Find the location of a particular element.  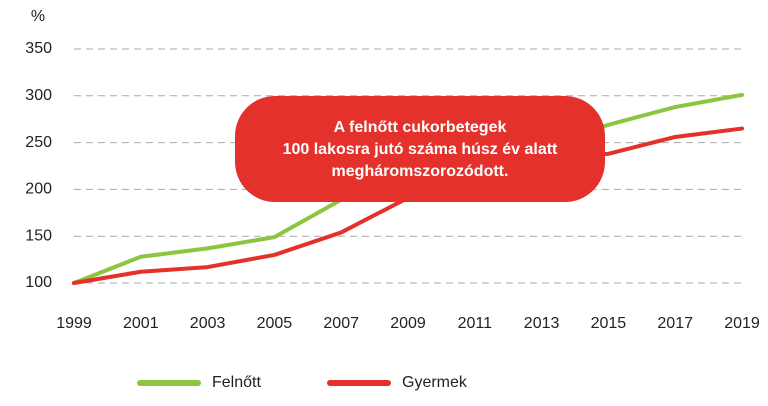

legend-label: Felnőtt is located at coordinates (236, 382).